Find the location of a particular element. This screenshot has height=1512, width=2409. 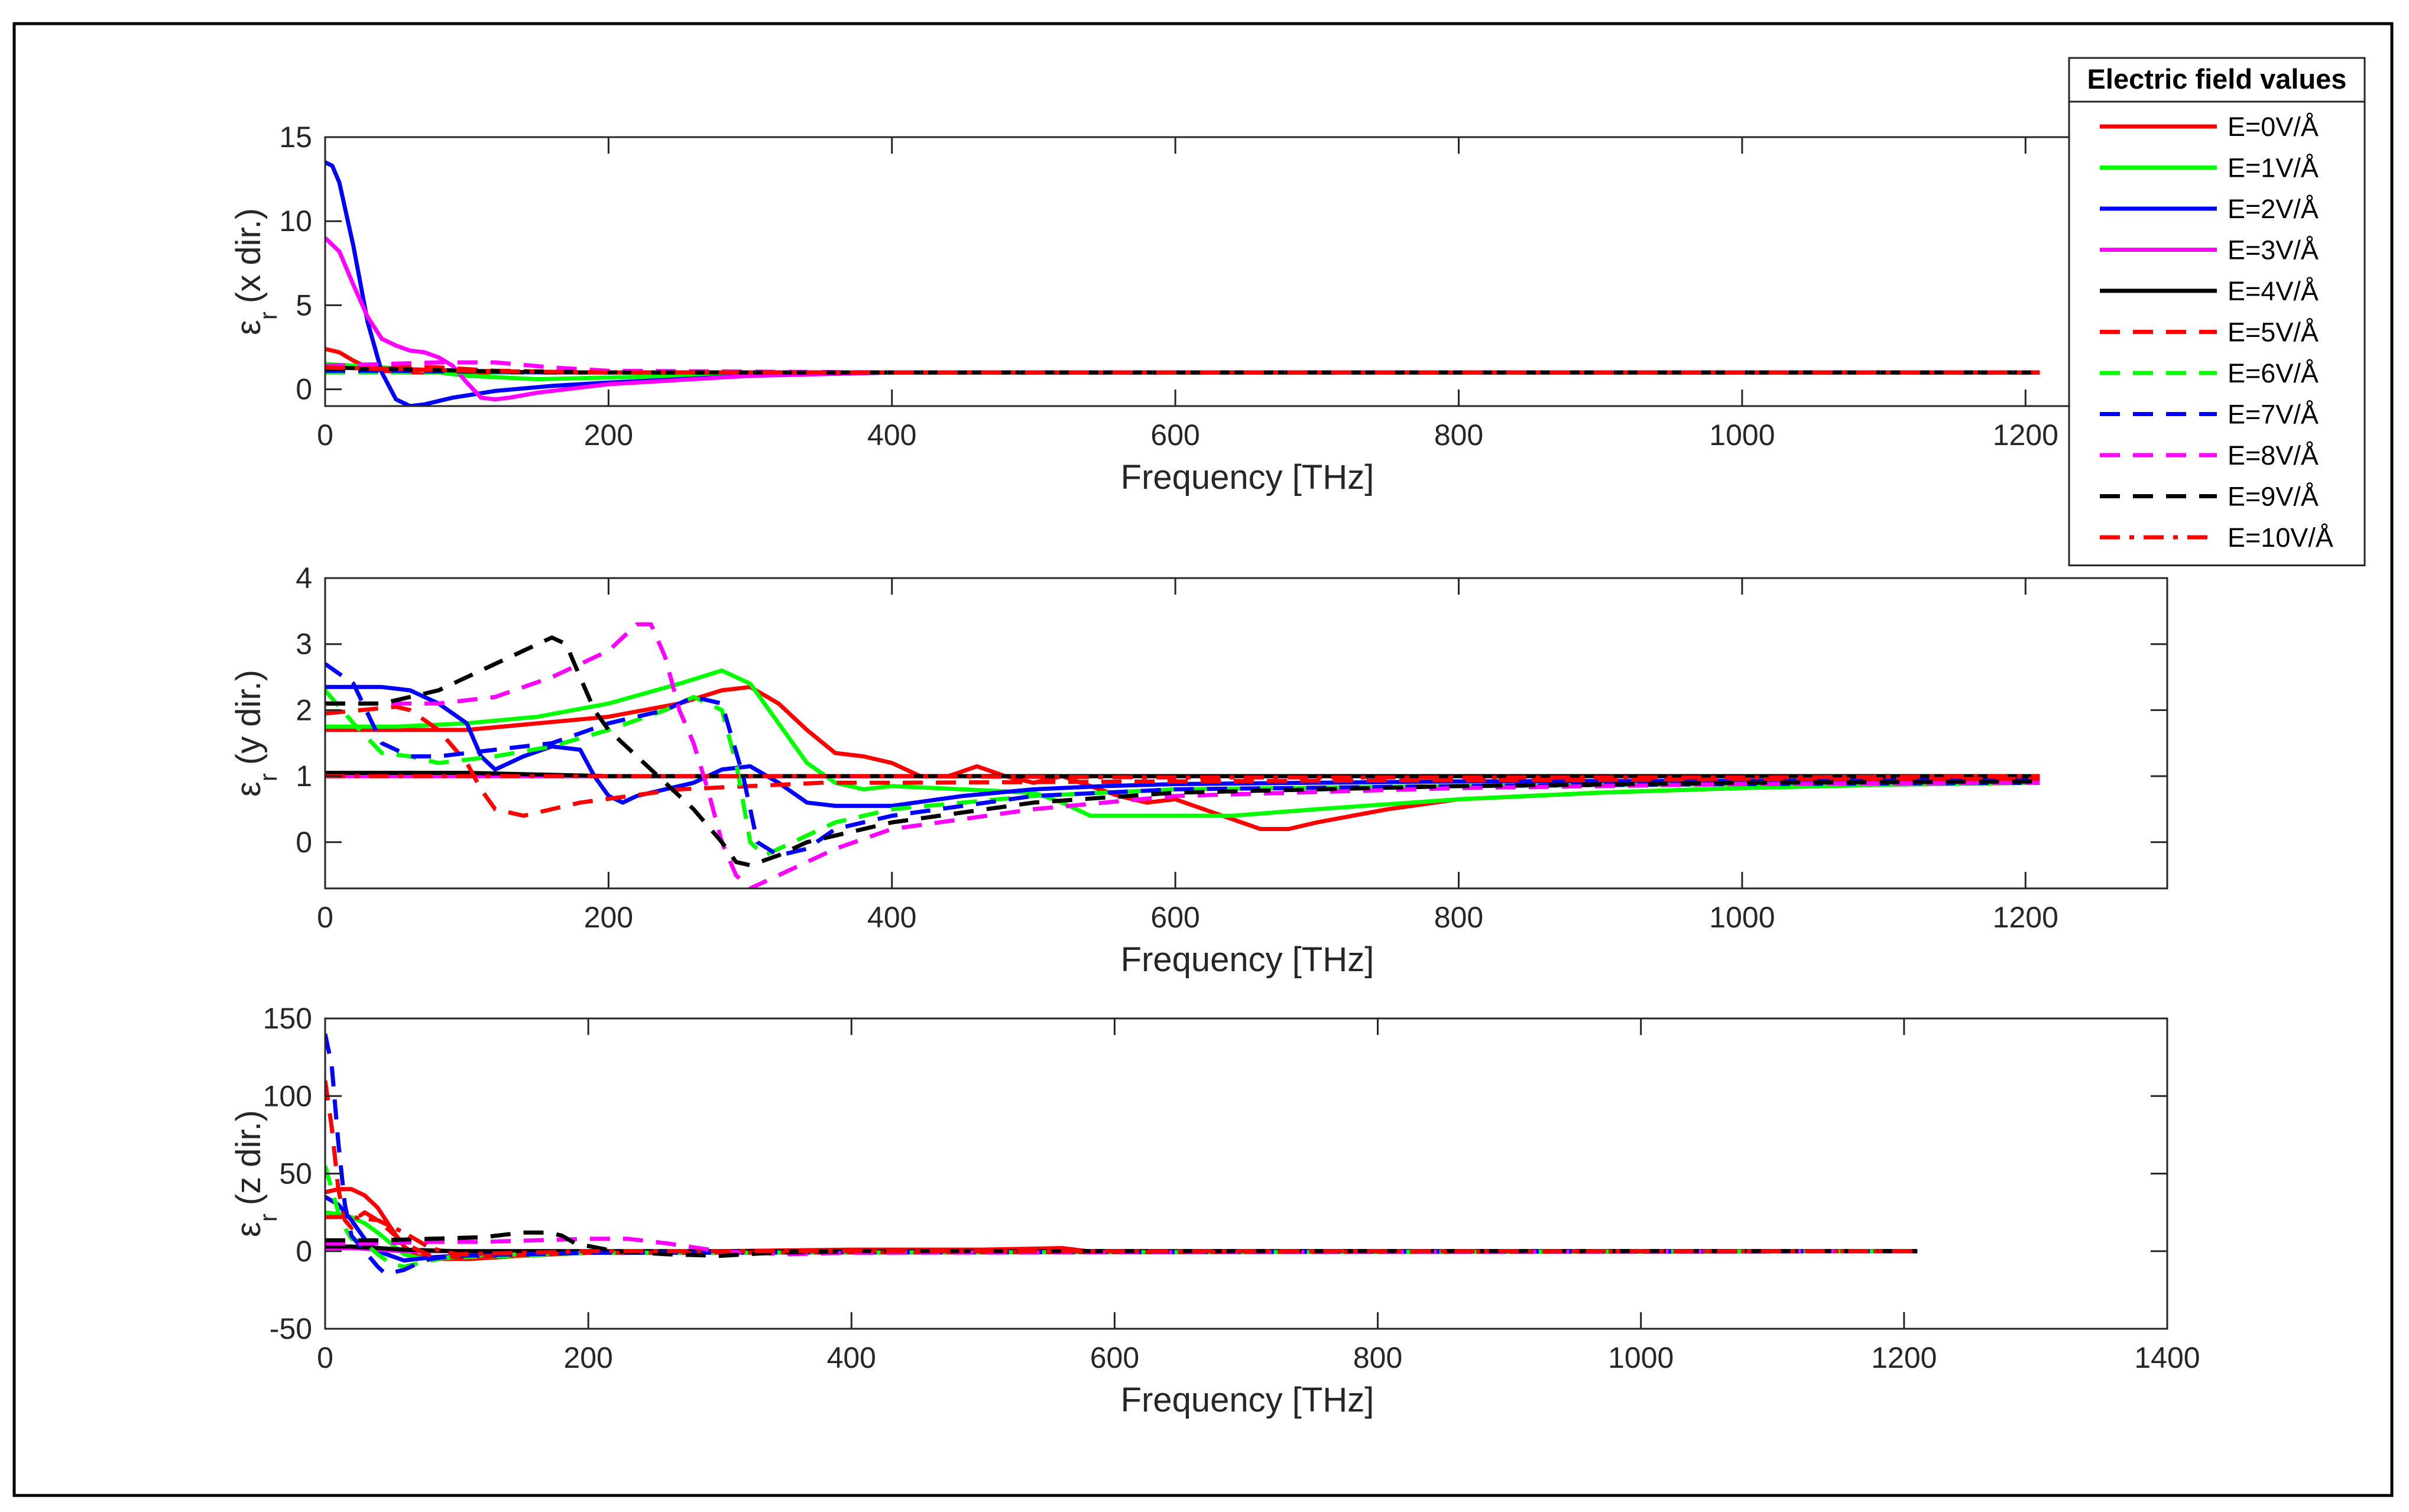

series-line-y-E=6V/Å is located at coordinates (1182, 773).